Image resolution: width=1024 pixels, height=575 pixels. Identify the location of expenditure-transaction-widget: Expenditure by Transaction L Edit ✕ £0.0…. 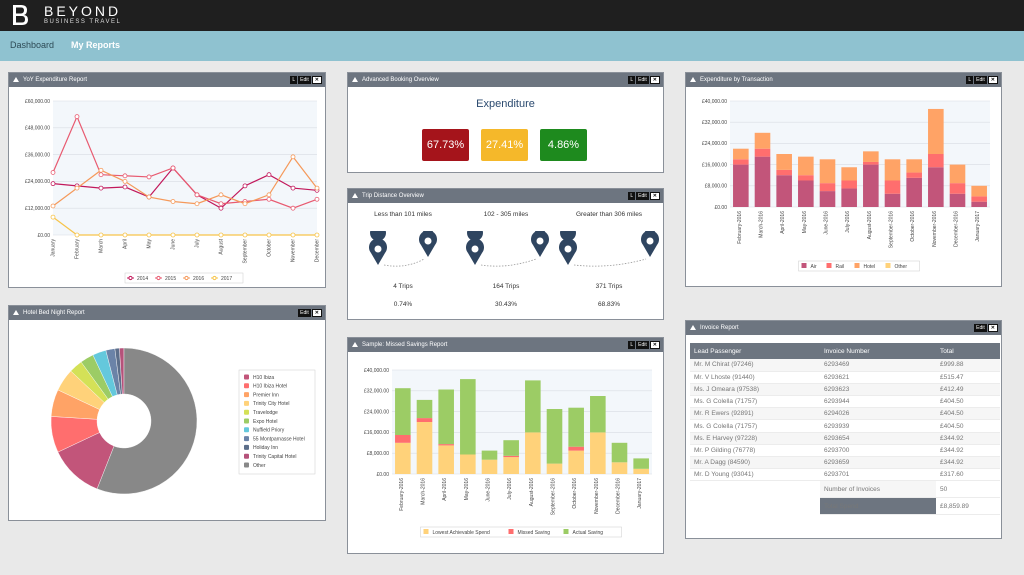
(843, 179).